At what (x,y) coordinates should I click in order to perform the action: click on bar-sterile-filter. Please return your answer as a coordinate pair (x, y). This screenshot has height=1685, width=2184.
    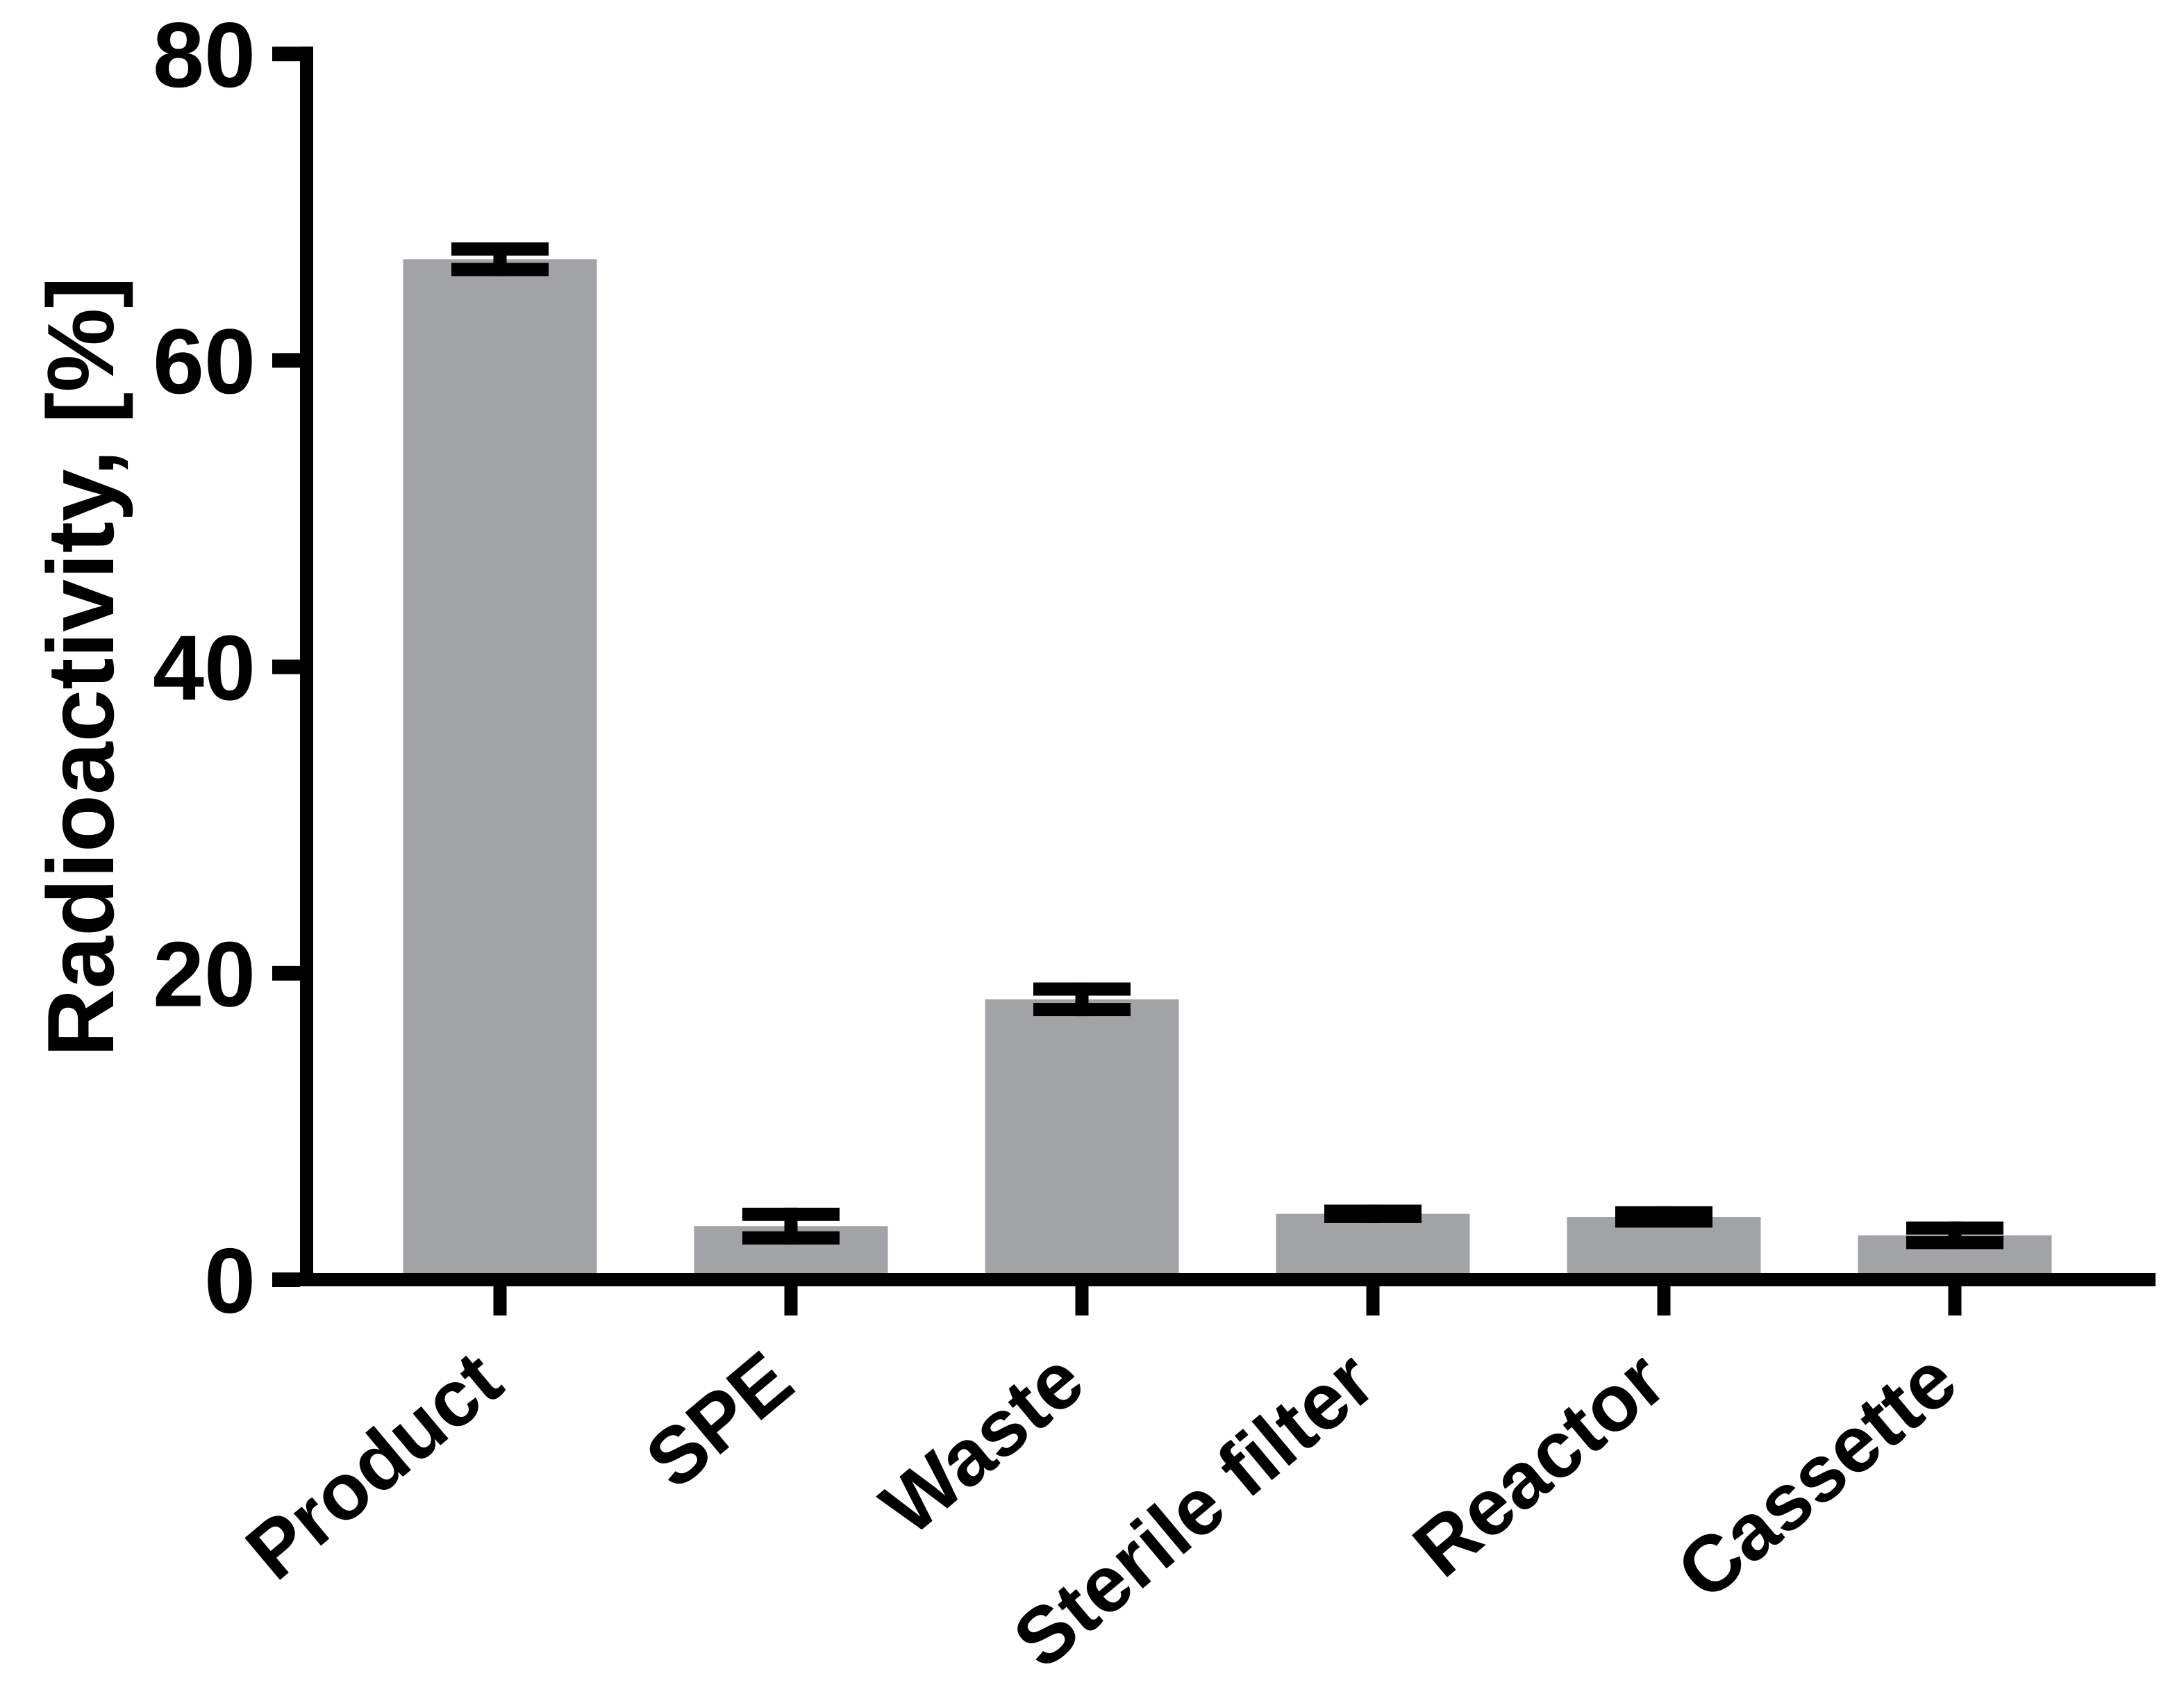
    Looking at the image, I should click on (1373, 1247).